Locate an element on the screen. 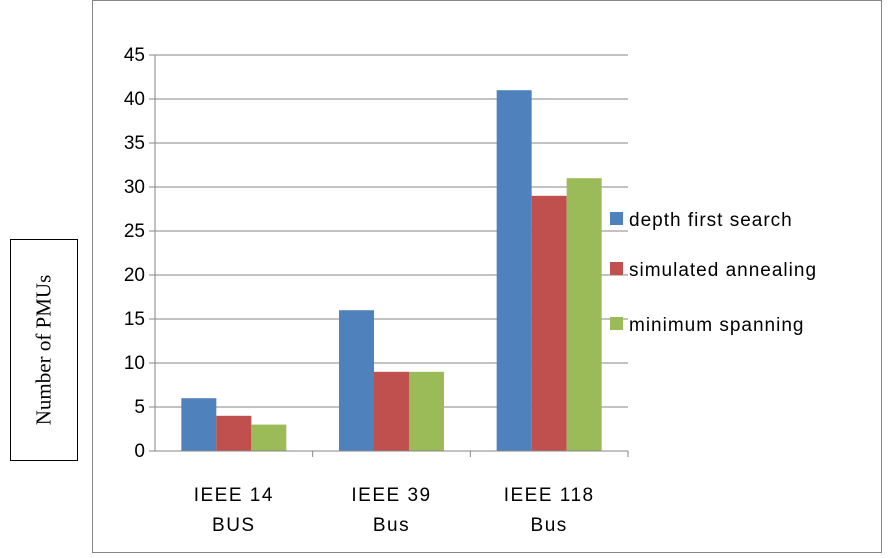 The image size is (888, 558). legend-label: depth first search is located at coordinates (711, 220).